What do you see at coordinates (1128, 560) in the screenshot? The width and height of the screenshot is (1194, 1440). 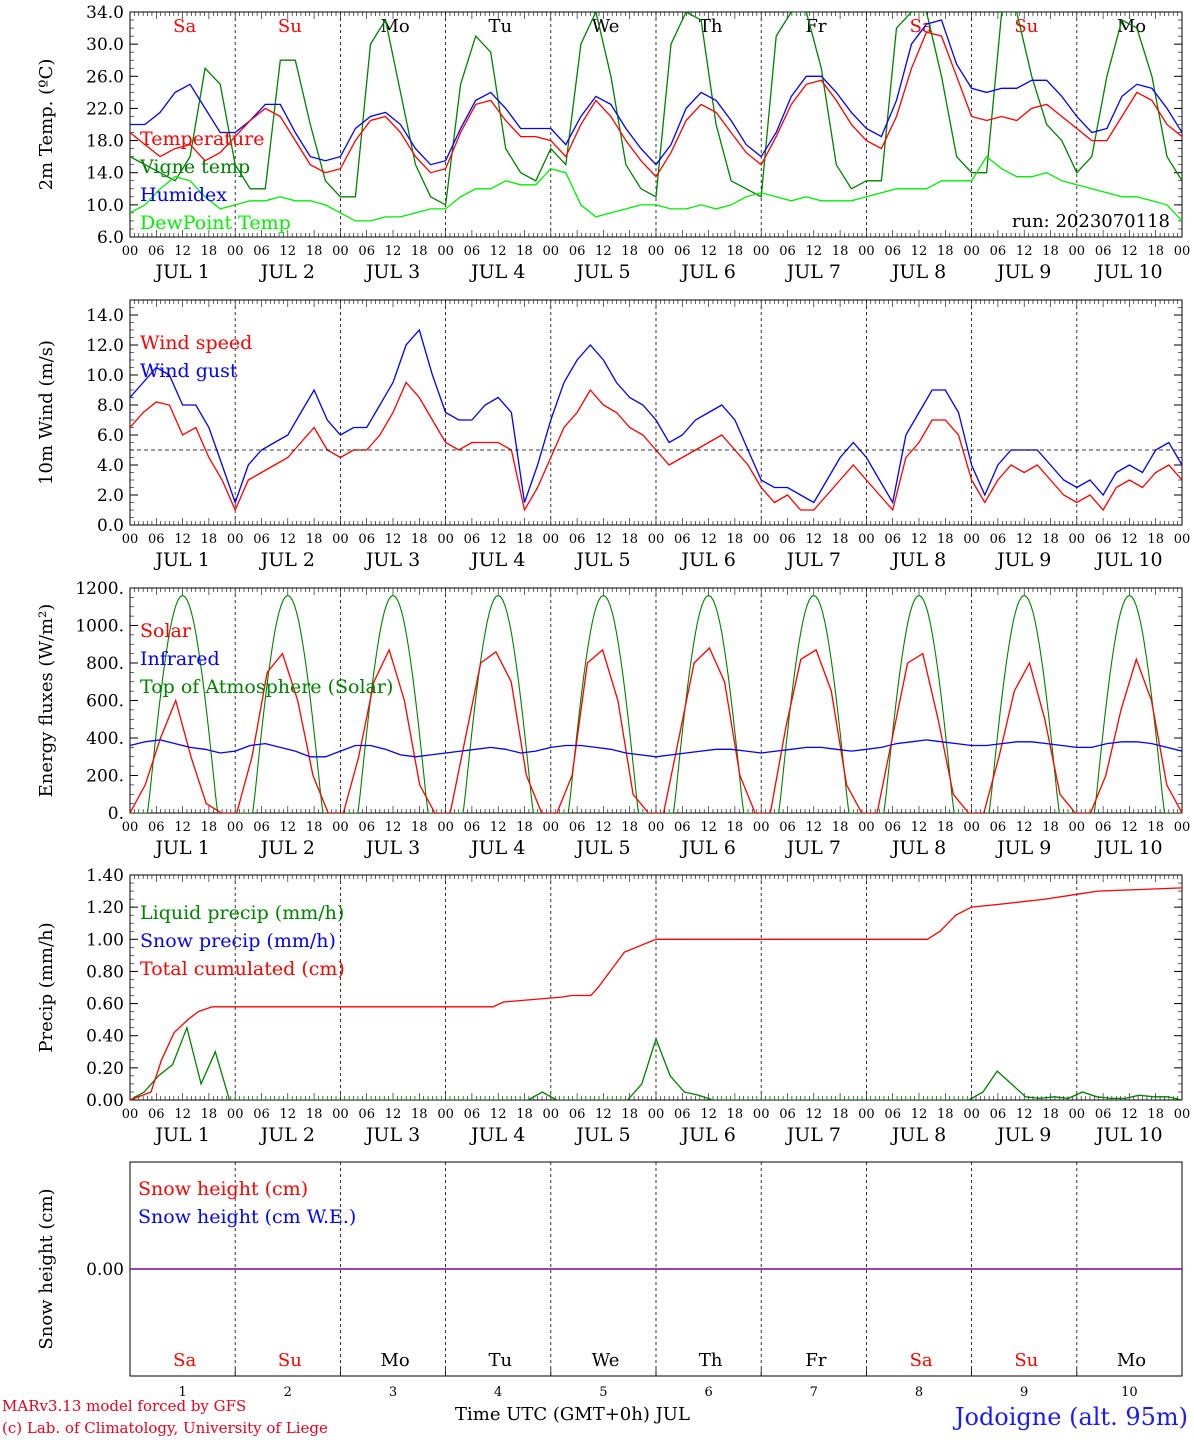 I see `date-tick-label: JUL 10` at bounding box center [1128, 560].